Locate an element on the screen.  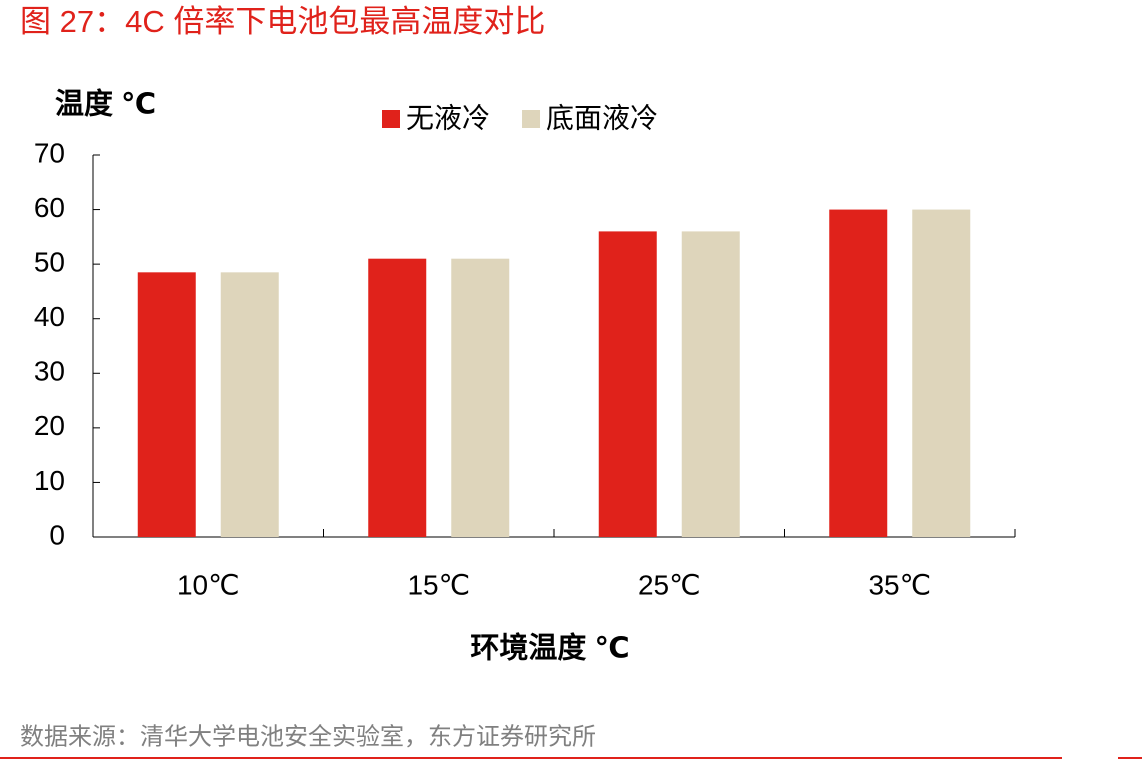
y-tick-label: 30 is located at coordinates (49, 371).